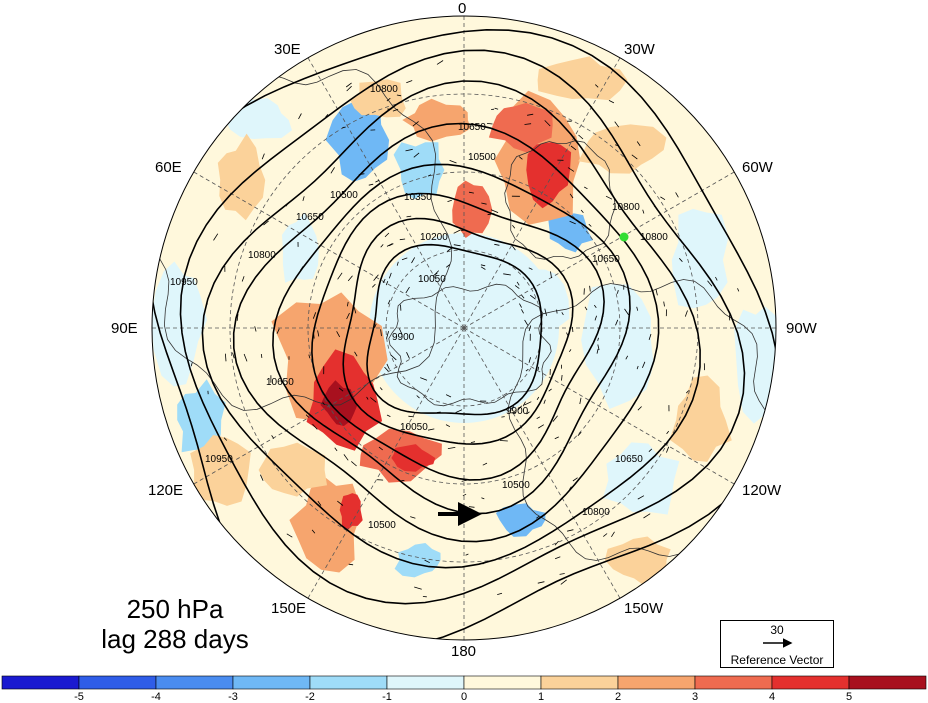 The width and height of the screenshot is (928, 703). Describe the element at coordinates (777, 660) in the screenshot. I see `reference-vector-label: Reference Vector` at that location.